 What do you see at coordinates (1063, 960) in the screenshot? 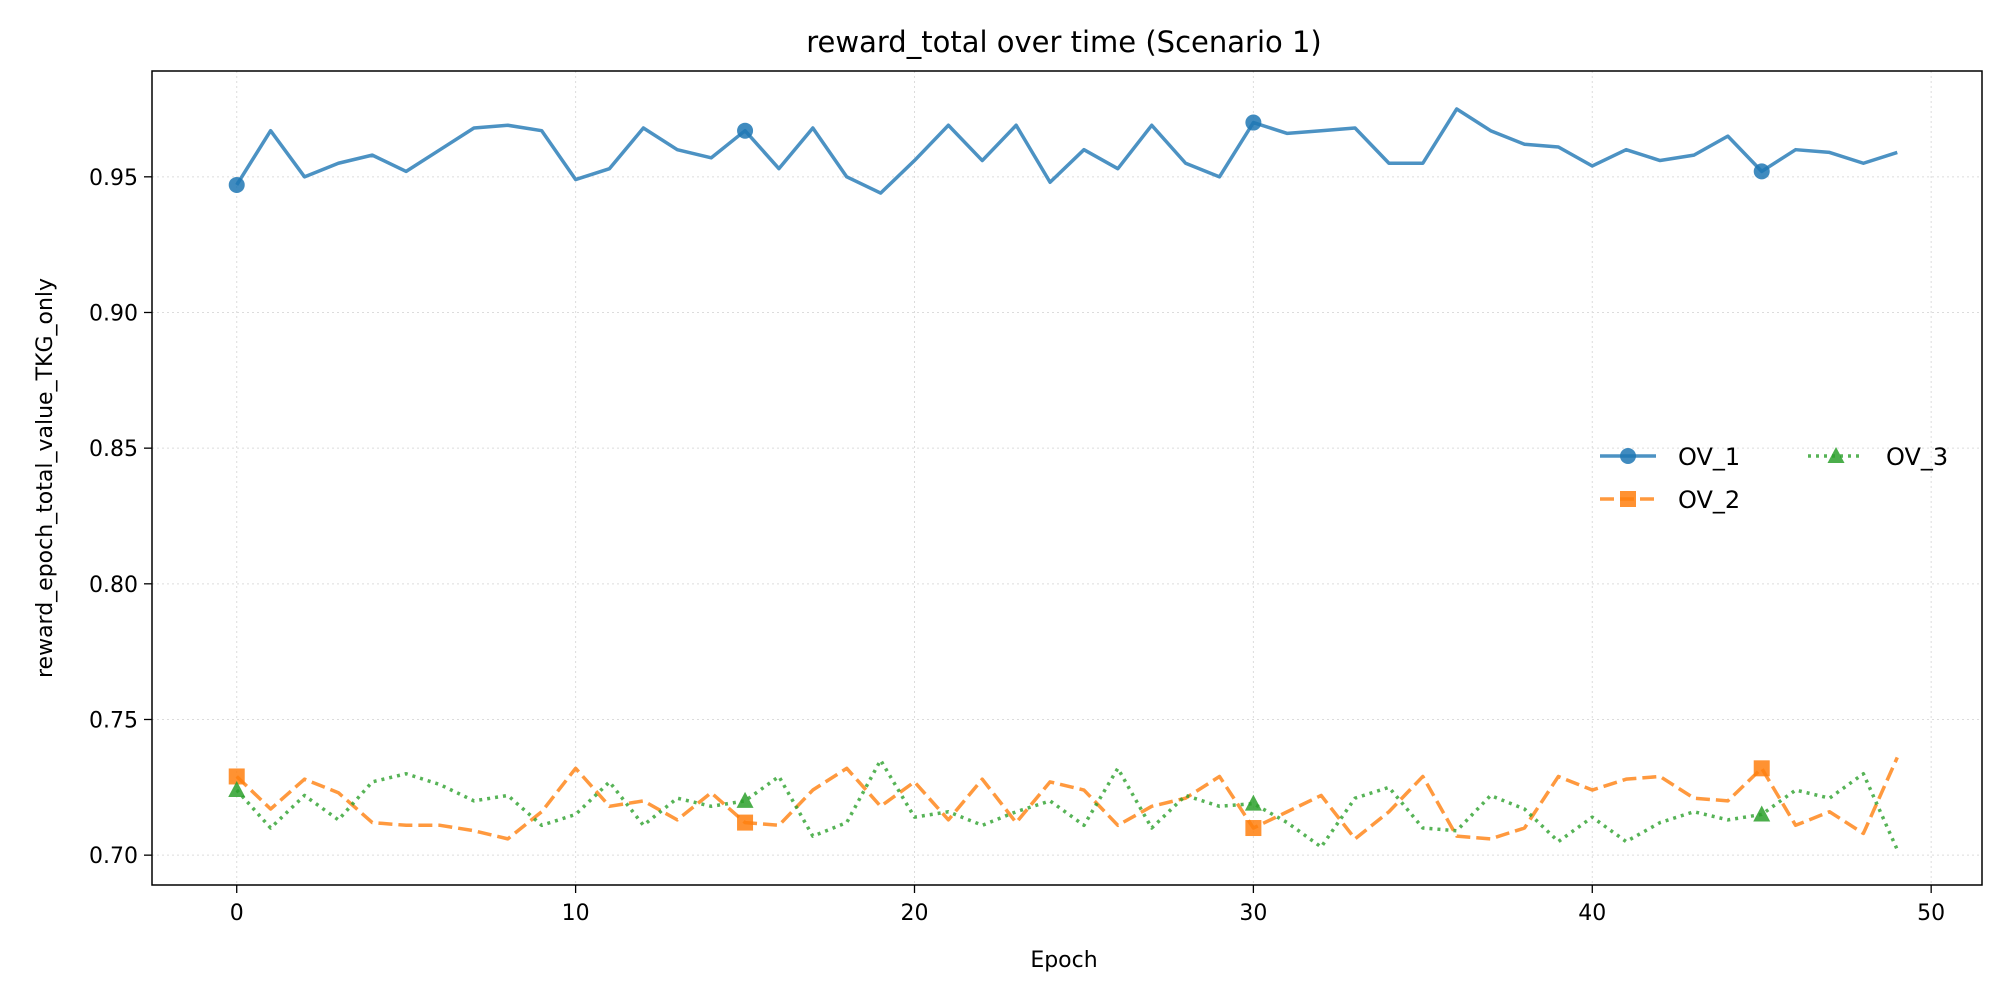
I see `x-axis-label: Epoch` at bounding box center [1063, 960].